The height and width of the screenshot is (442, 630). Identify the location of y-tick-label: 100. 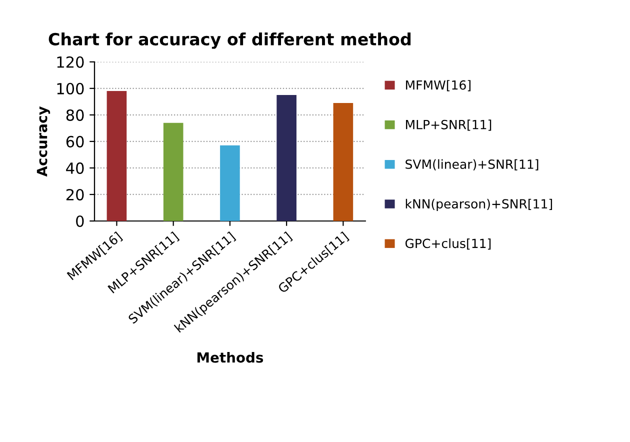
(70, 88).